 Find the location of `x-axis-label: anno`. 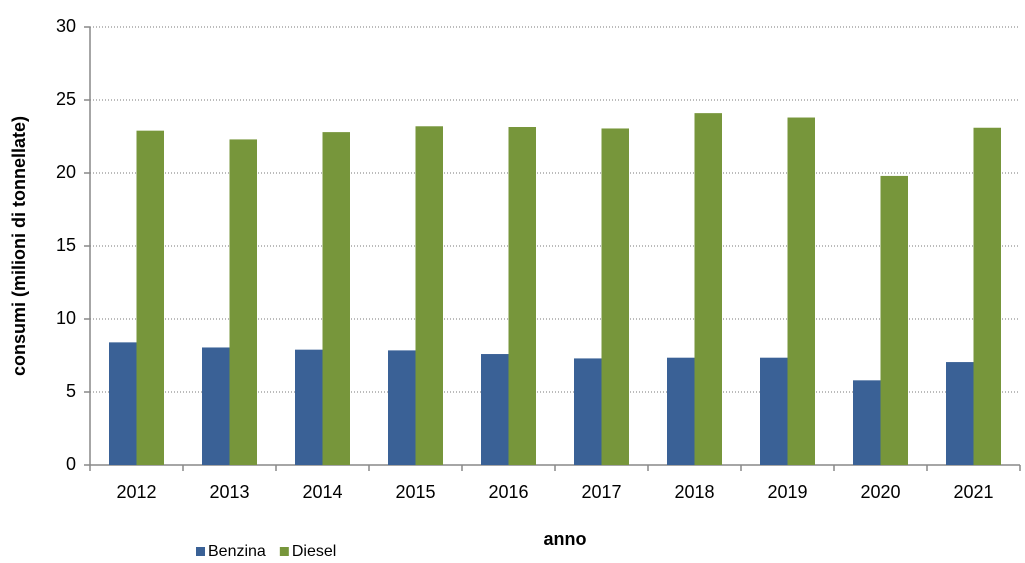

x-axis-label: anno is located at coordinates (565, 539).